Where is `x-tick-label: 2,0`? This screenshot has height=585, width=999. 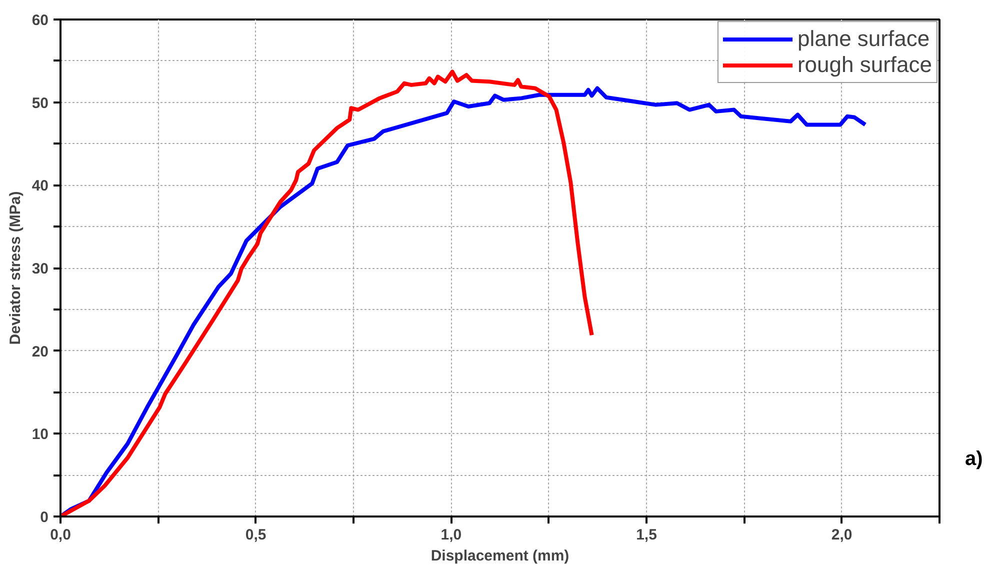
x-tick-label: 2,0 is located at coordinates (841, 535).